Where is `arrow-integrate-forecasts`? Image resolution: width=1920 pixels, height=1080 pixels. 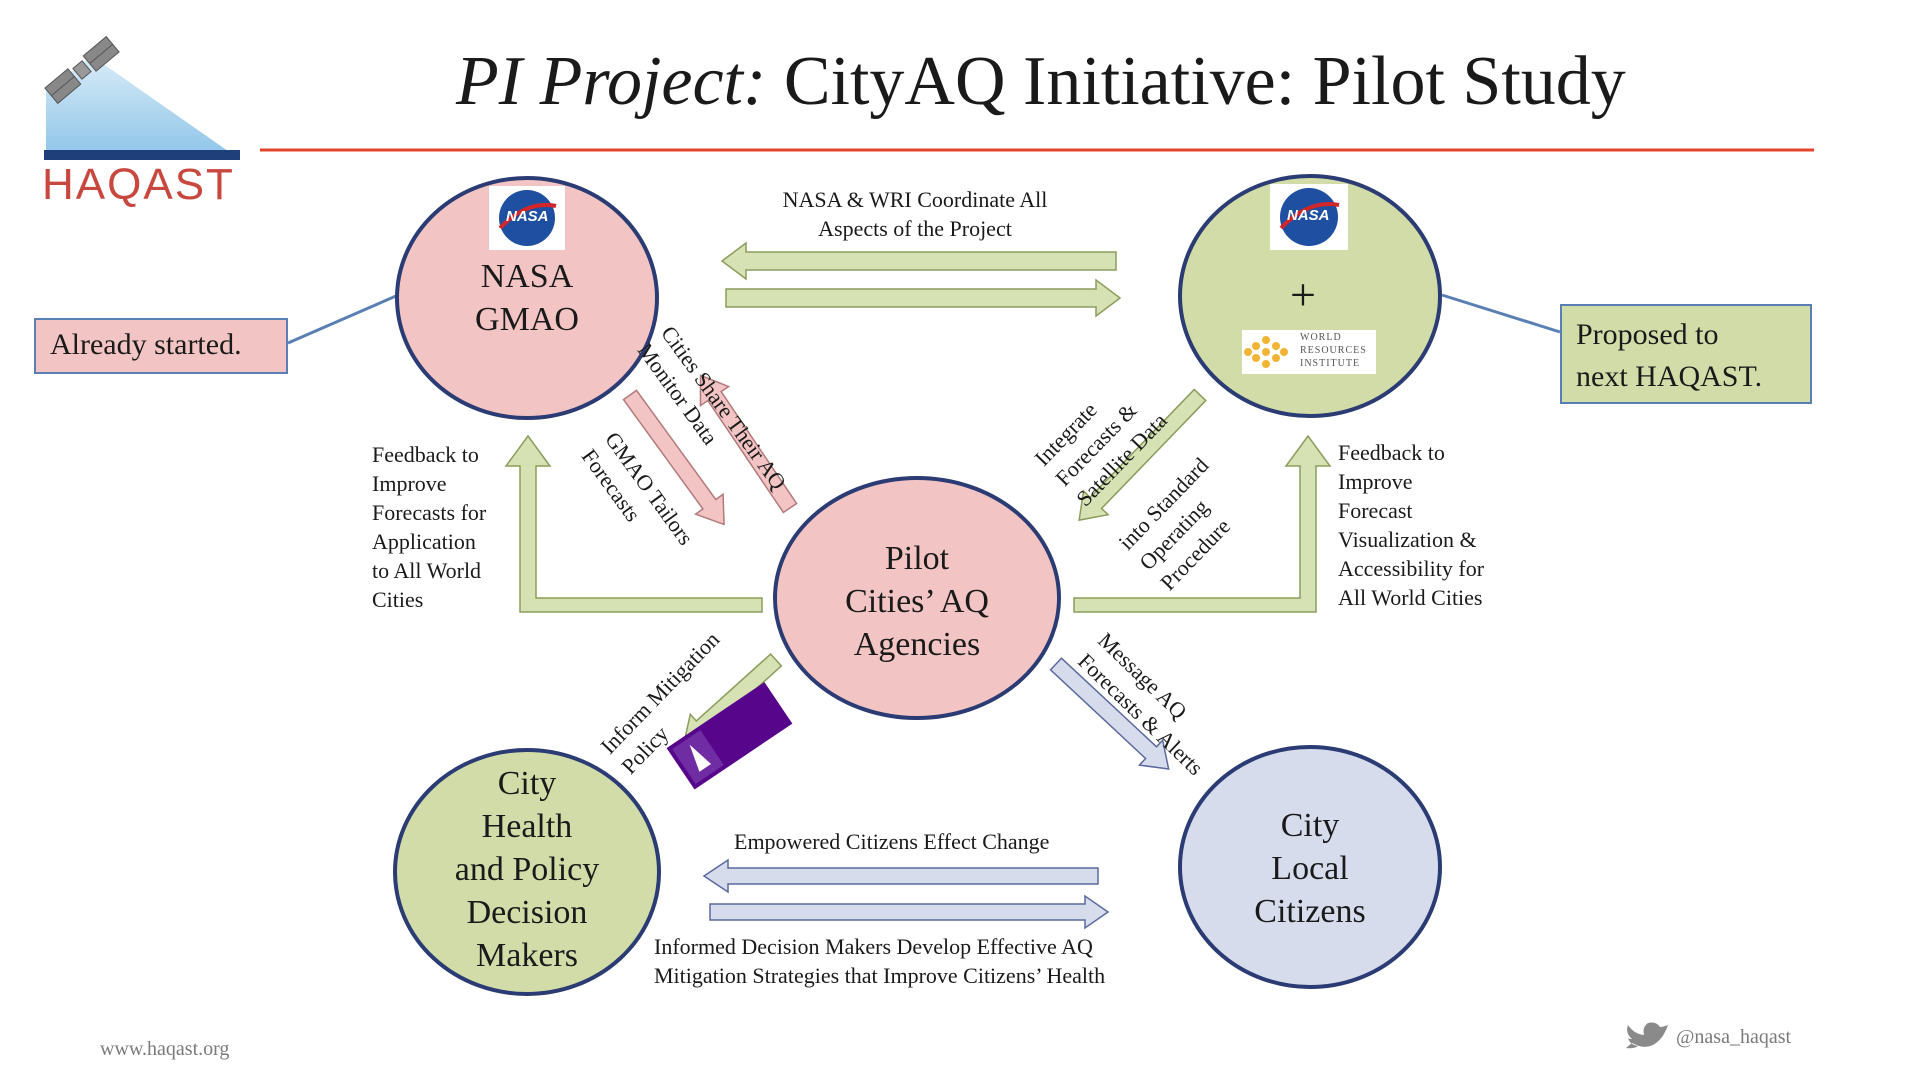 arrow-integrate-forecasts is located at coordinates (1142, 455).